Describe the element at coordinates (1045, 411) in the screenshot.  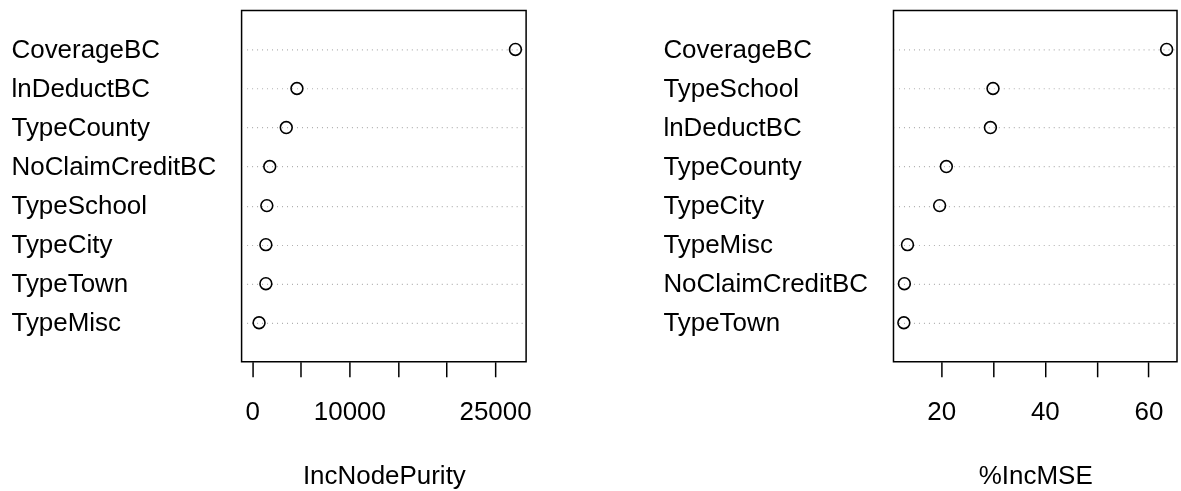
I see `x-tick-label: 40` at that location.